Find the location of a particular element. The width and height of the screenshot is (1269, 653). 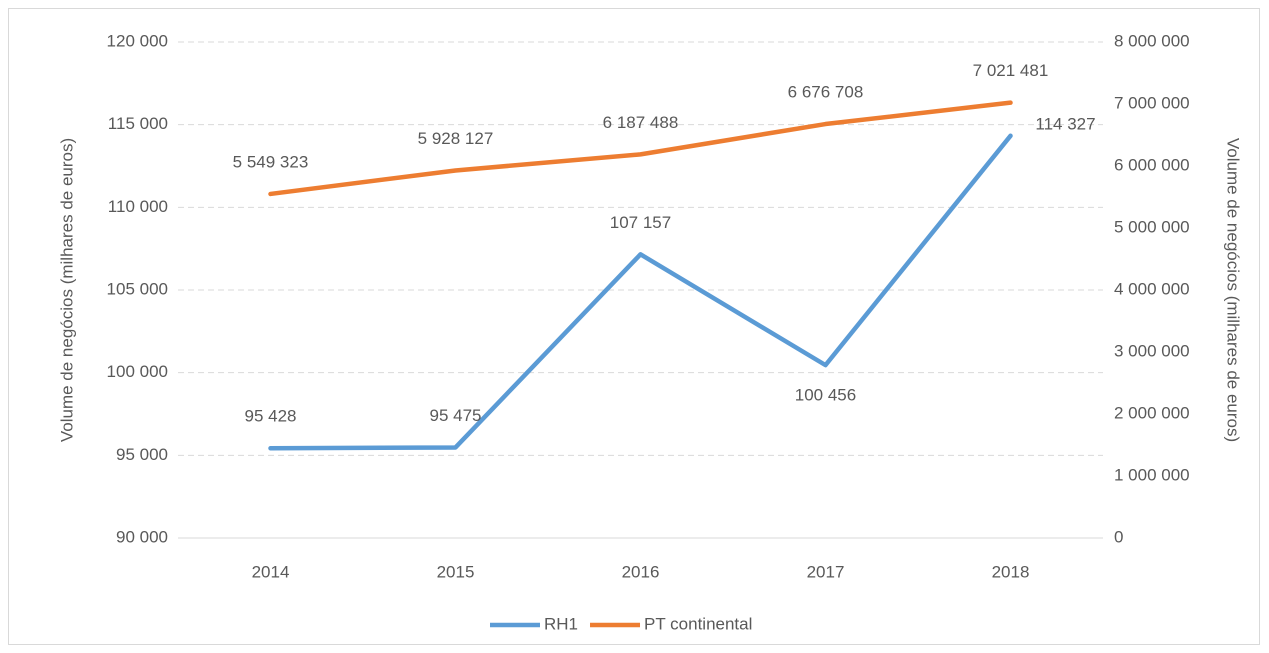

data-label: 100 456 is located at coordinates (825, 395).